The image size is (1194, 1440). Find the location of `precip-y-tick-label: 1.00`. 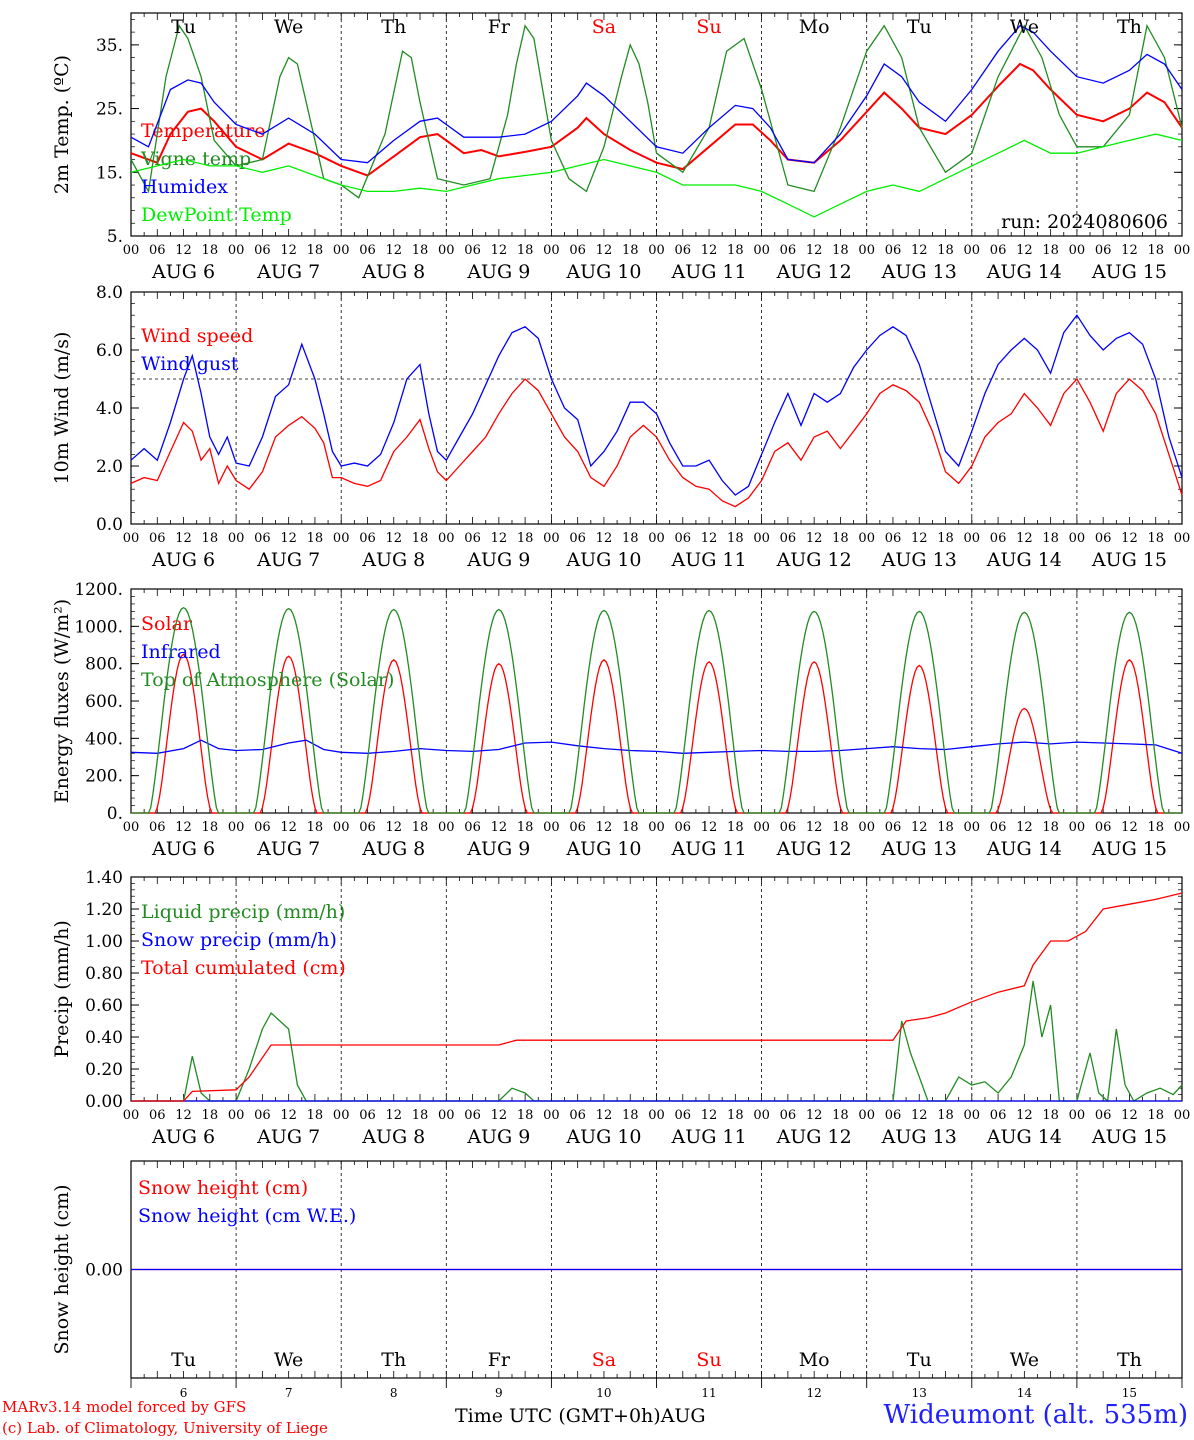

precip-y-tick-label: 1.00 is located at coordinates (104, 942).